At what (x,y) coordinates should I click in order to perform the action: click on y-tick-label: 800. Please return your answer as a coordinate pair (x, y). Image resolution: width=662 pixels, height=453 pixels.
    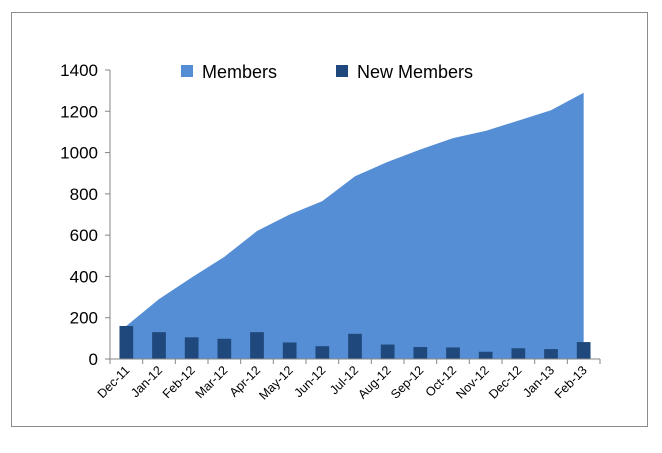
    Looking at the image, I should click on (84, 194).